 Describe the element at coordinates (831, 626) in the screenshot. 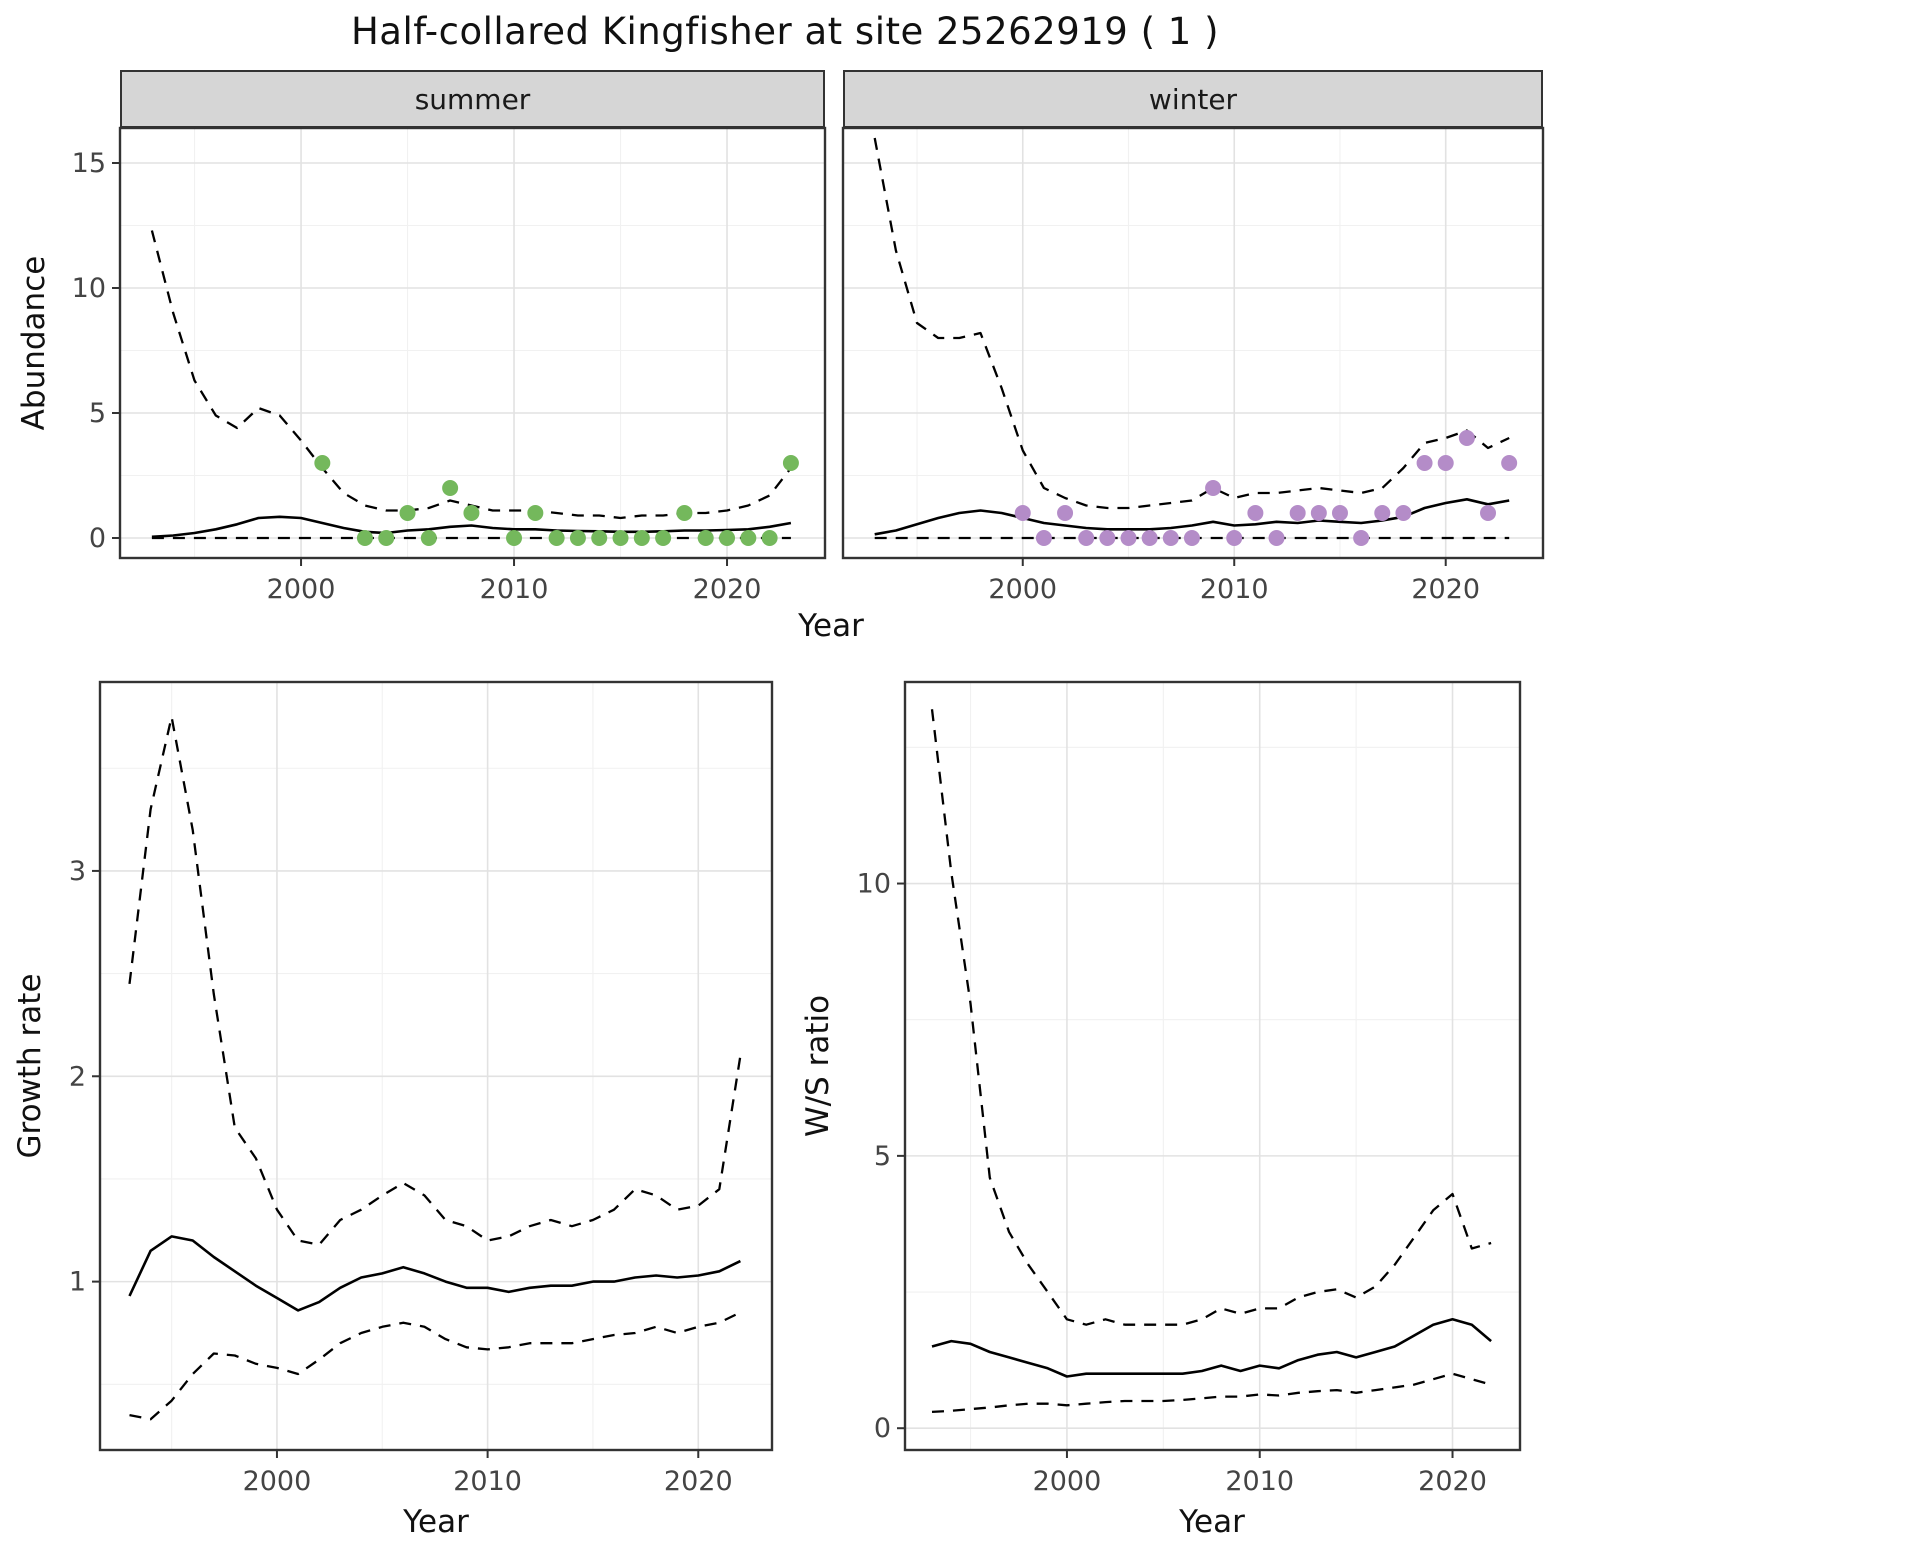

I see `x-axis-label-year-top: Year` at that location.